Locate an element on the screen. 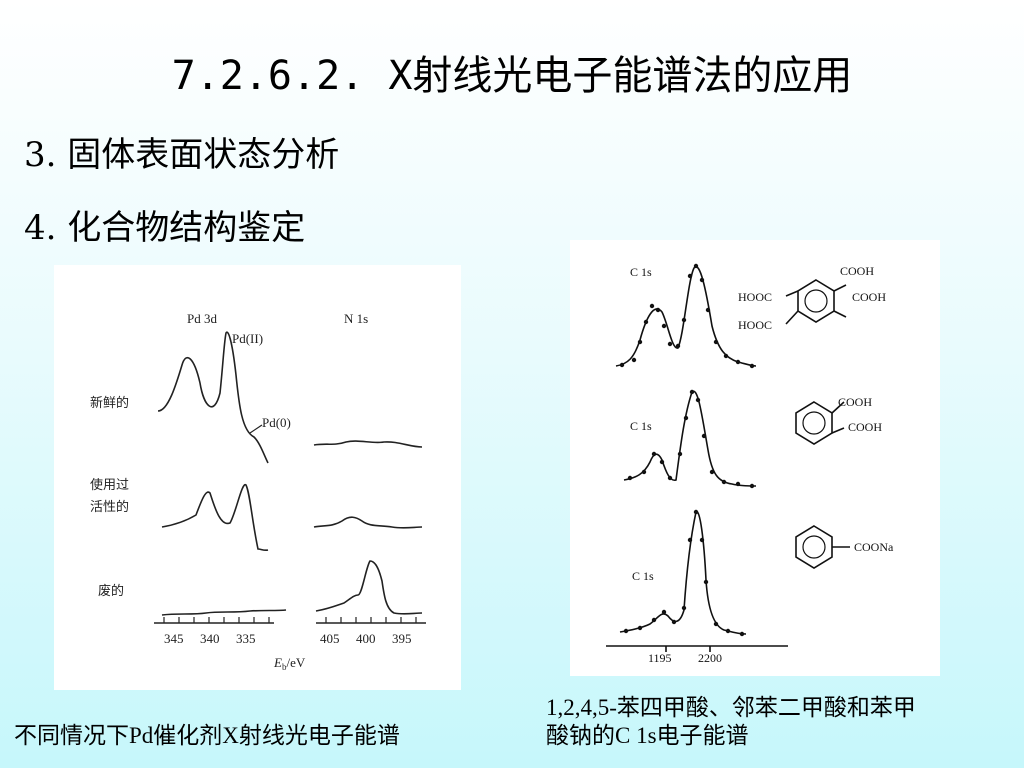 Image resolution: width=1024 pixels, height=768 pixels. n-spent-spectrum is located at coordinates (369, 587).